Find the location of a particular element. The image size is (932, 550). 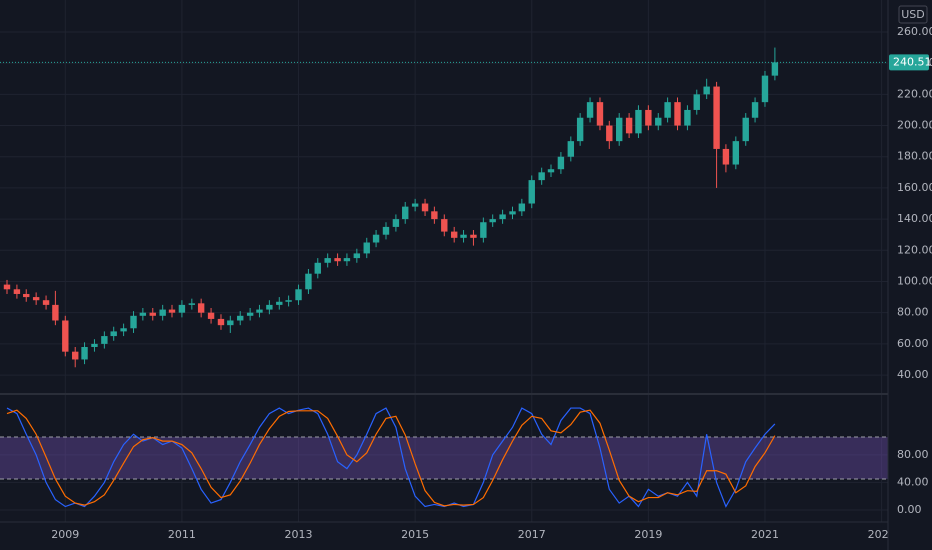

currency: USD is located at coordinates (913, 14).